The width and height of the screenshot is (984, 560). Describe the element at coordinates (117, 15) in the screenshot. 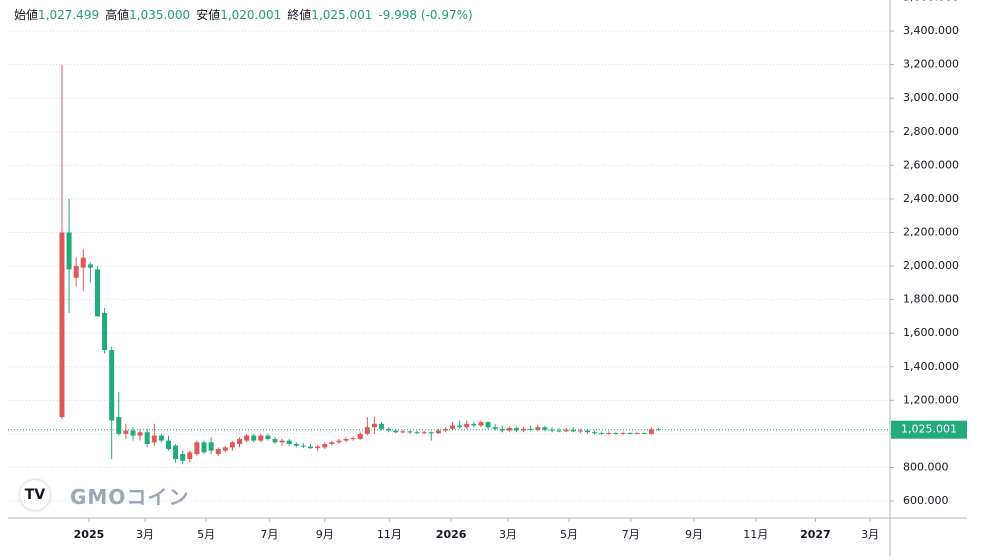

I see `ohlc-label: 高値` at that location.